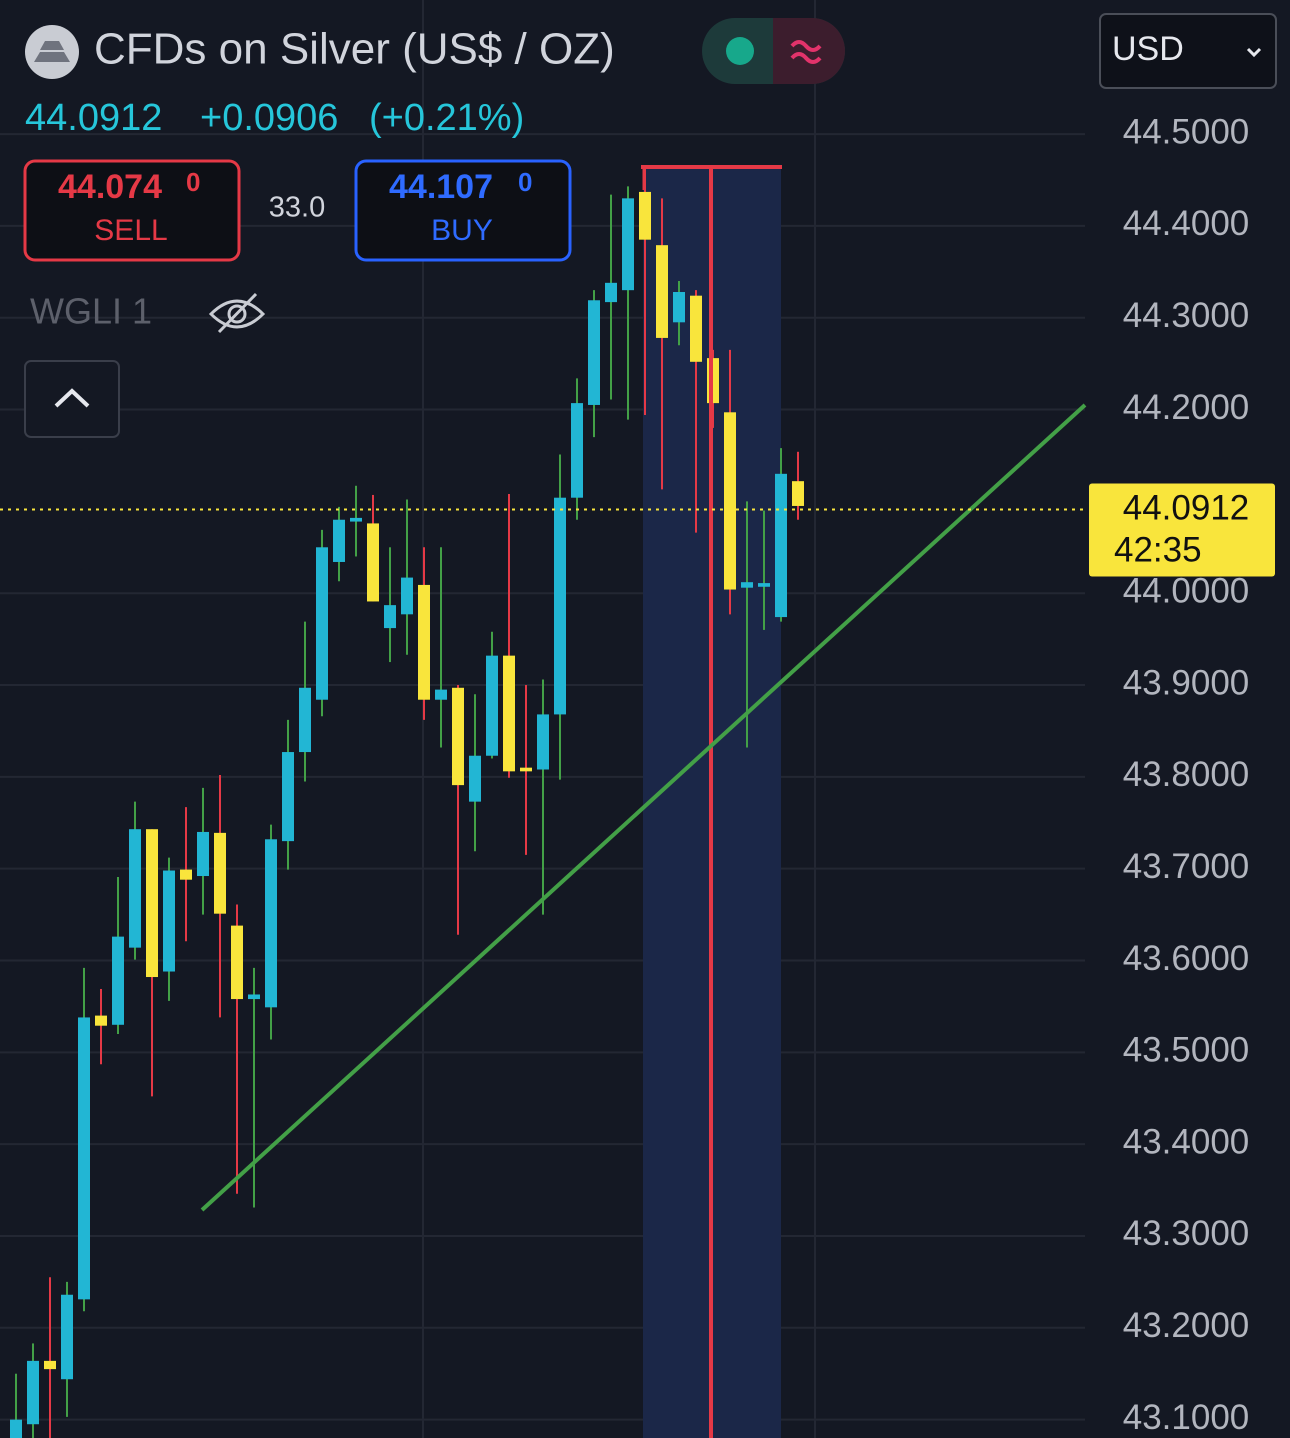 Image resolution: width=1290 pixels, height=1438 pixels. I want to click on buy-price: 44.107, so click(441, 187).